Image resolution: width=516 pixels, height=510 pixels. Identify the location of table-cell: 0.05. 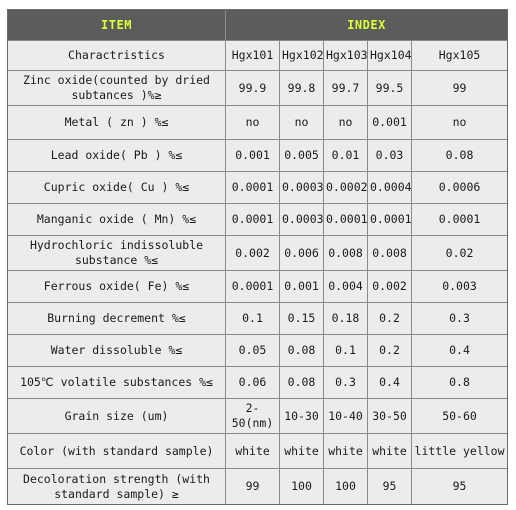
(253, 351).